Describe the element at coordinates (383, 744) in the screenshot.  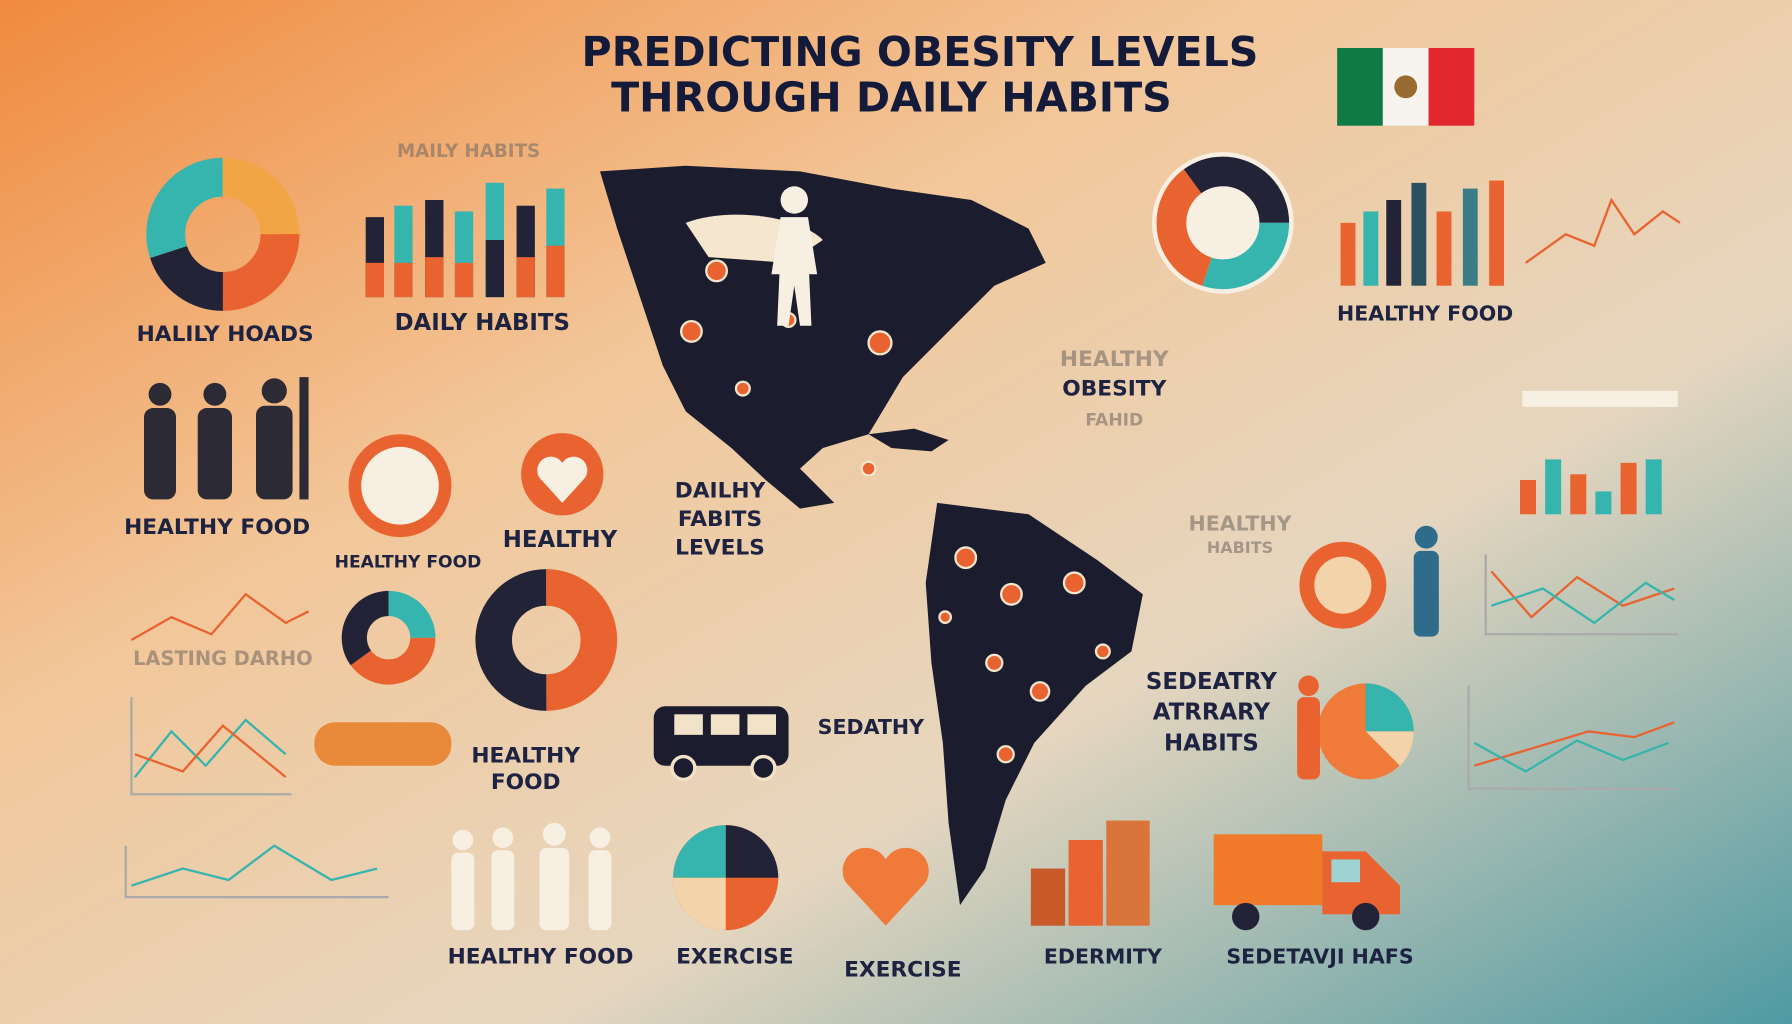
I see `pill-icon` at that location.